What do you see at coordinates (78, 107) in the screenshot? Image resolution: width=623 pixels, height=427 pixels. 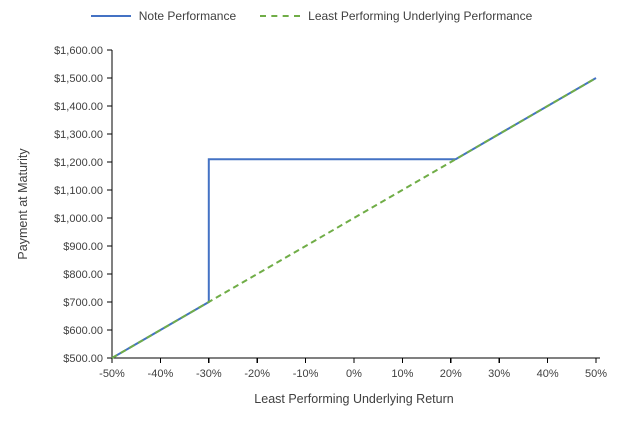 I see `y-axis-tick-label: $1,400.00` at bounding box center [78, 107].